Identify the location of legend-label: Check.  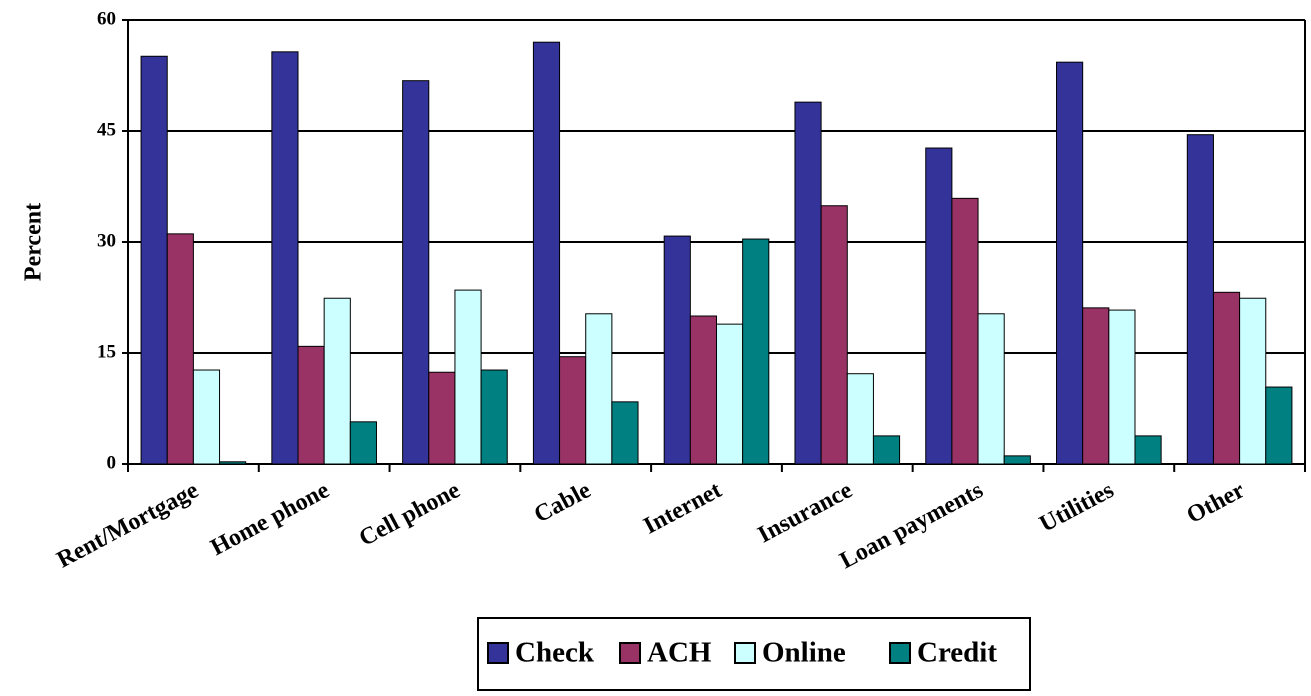
(555, 653).